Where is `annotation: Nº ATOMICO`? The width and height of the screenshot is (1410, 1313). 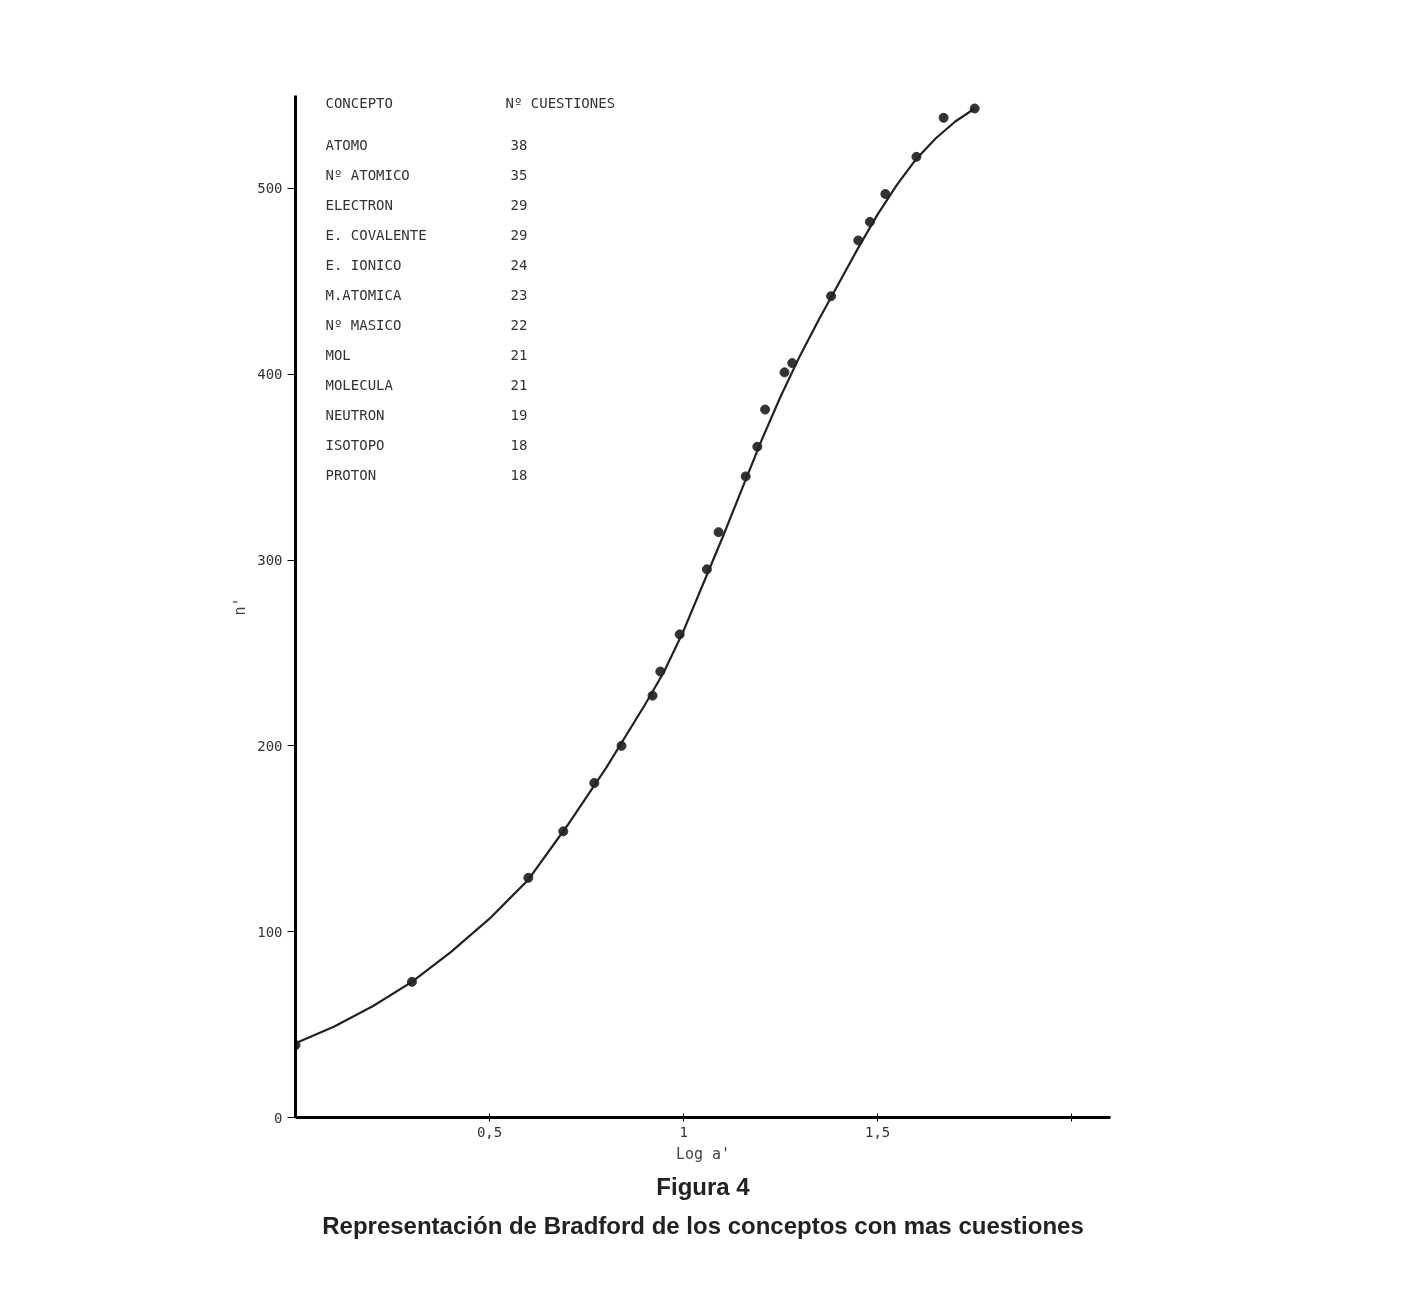
annotation: Nº ATOMICO is located at coordinates (367, 174).